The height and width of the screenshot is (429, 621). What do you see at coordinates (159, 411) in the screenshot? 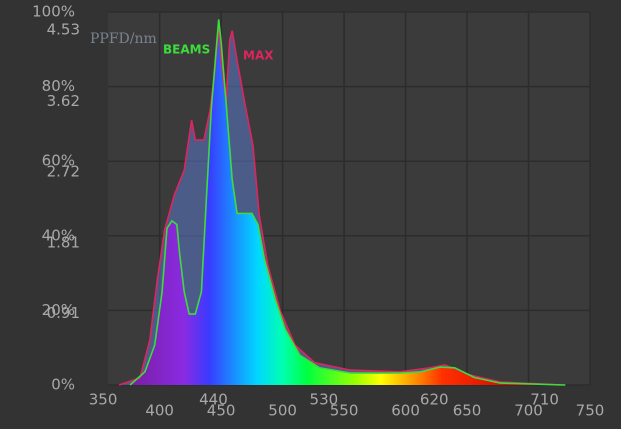
I see `x-tick-label: 400` at bounding box center [159, 411].